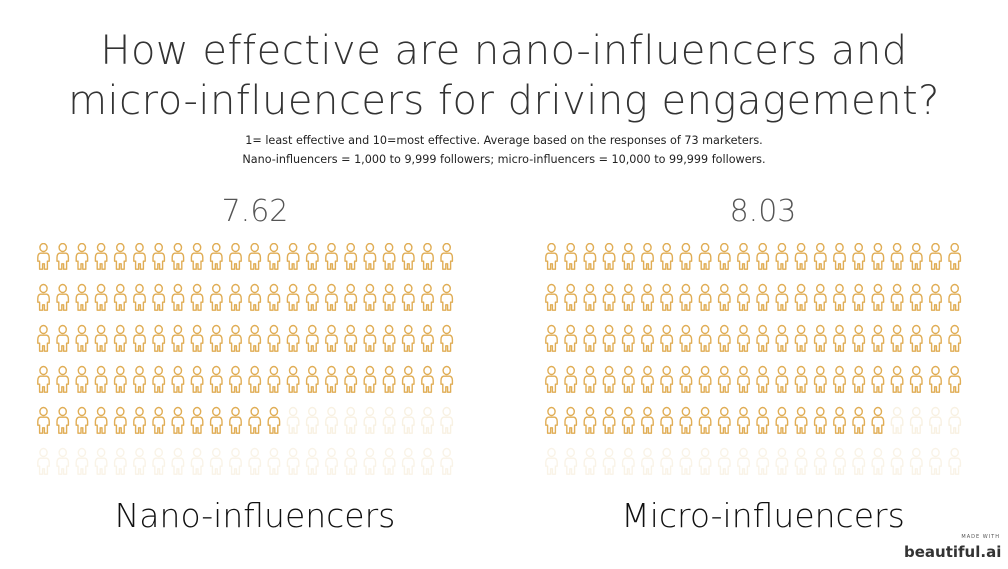  Describe the element at coordinates (763, 515) in the screenshot. I see `micro-influencers-label: Micro-influencers` at that location.